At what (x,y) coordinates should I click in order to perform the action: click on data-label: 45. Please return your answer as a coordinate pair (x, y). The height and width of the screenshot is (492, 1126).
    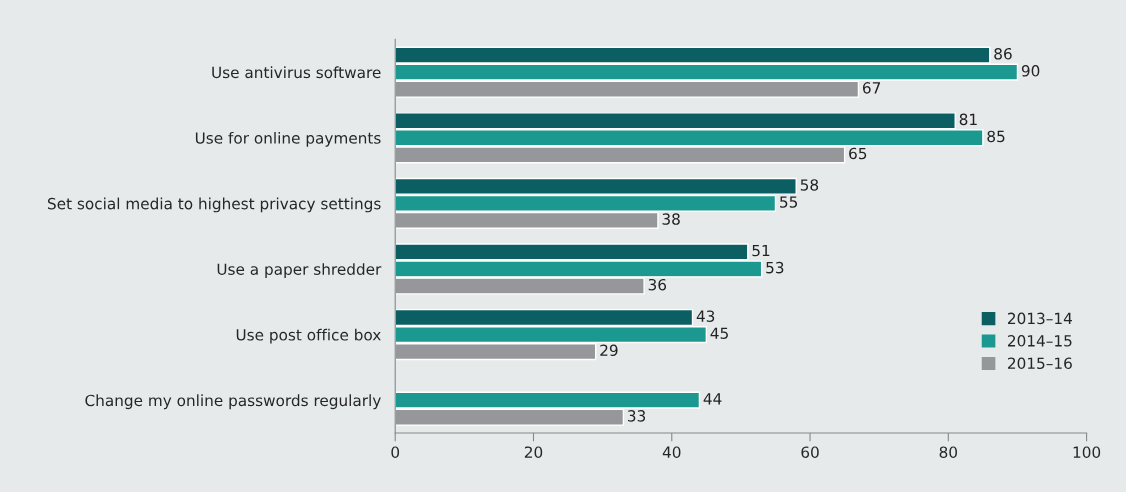
    Looking at the image, I should click on (719, 333).